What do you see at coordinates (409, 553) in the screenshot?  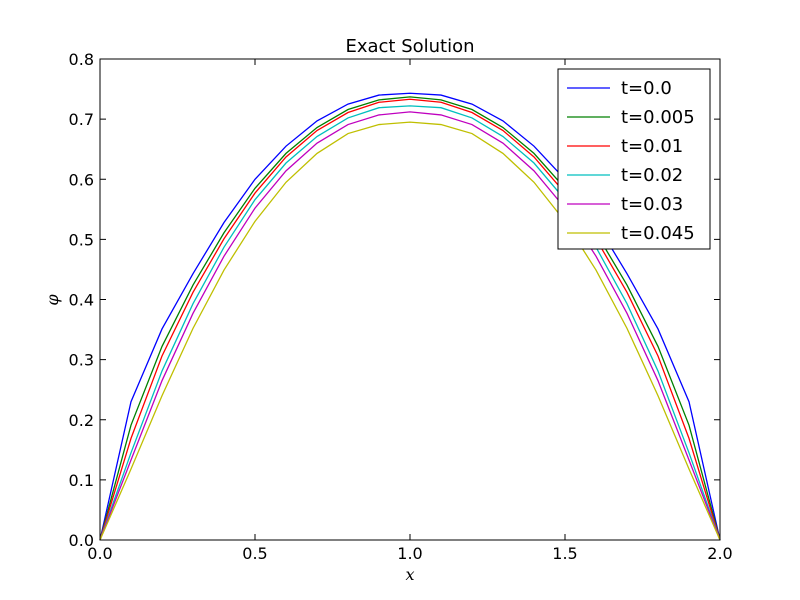 I see `x-tick-label: 1.0` at bounding box center [409, 553].